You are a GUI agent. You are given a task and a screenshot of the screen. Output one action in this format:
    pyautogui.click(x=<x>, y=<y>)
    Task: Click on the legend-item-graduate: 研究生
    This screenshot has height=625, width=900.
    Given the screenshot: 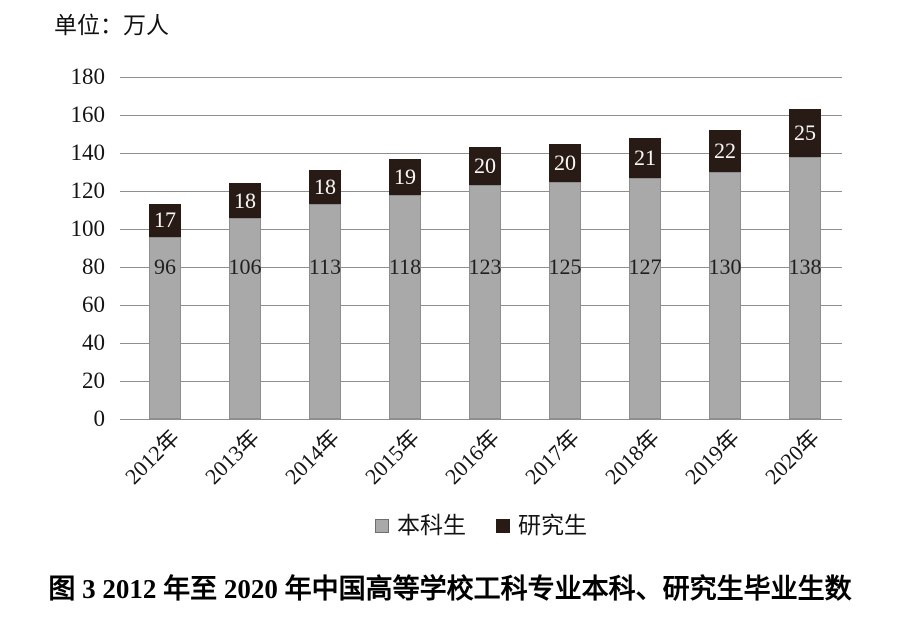 What is the action you would take?
    pyautogui.click(x=541, y=526)
    